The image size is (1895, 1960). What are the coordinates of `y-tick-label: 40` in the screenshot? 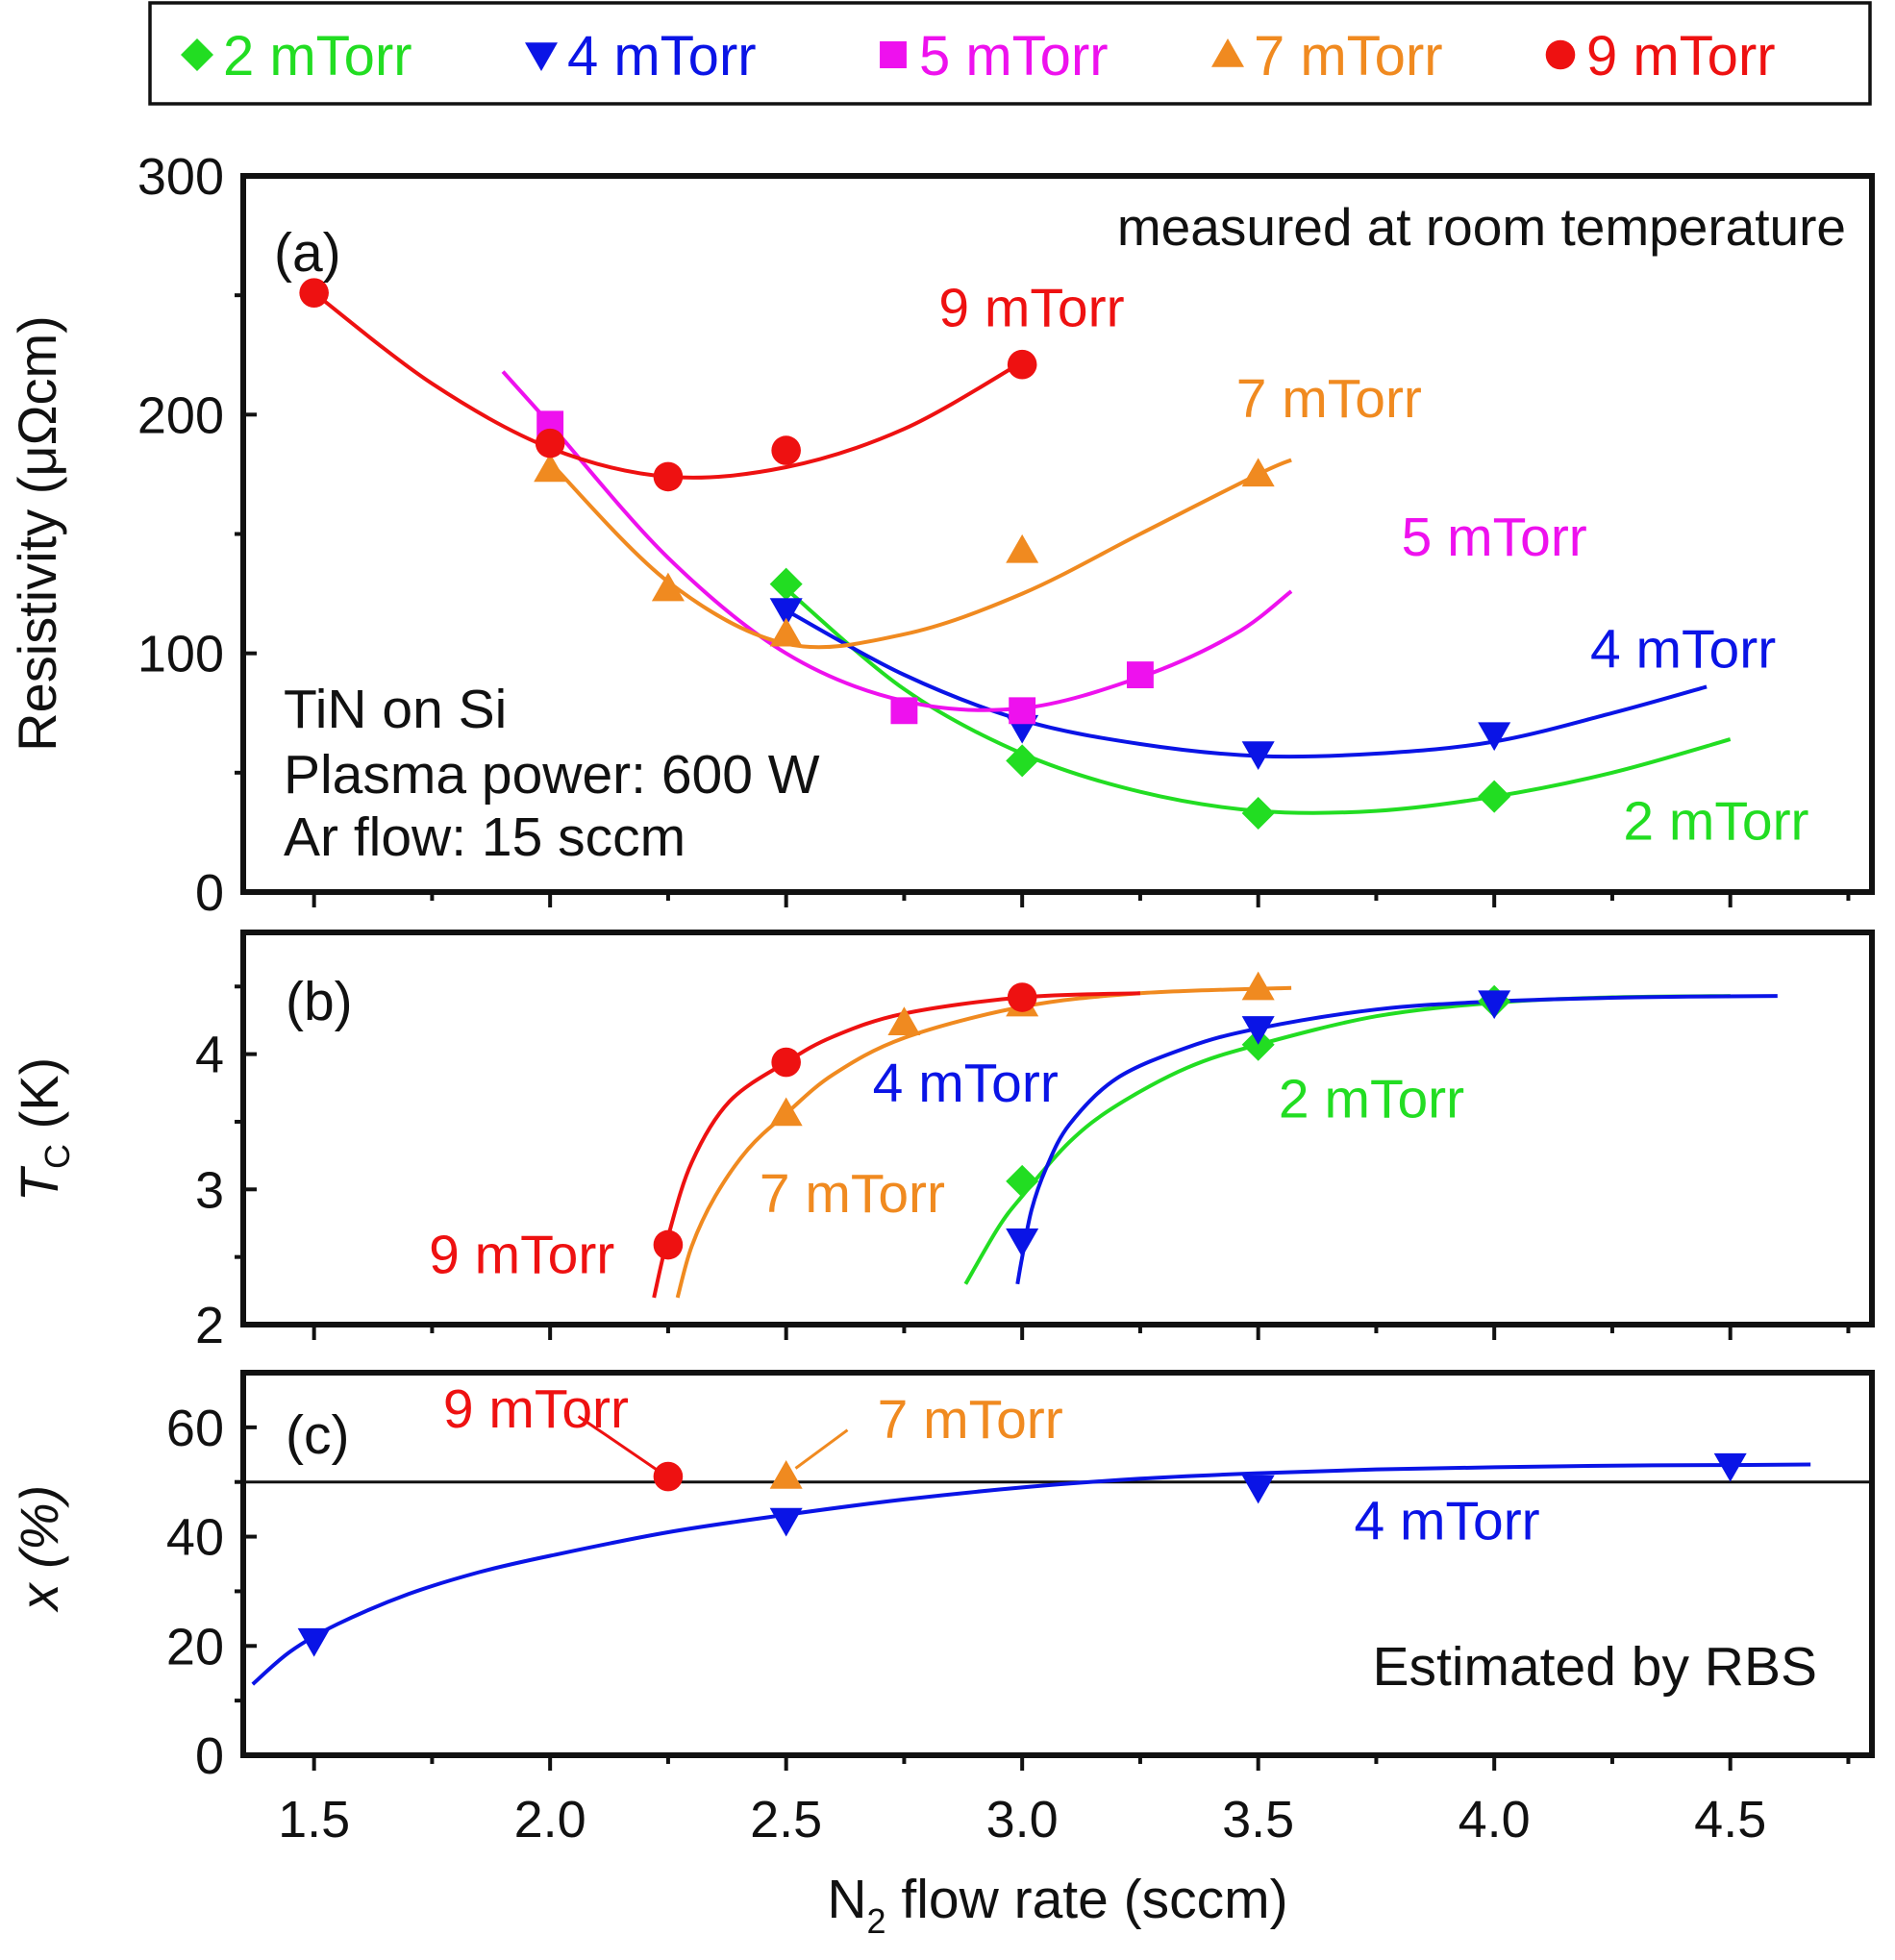 It's located at (195, 1538).